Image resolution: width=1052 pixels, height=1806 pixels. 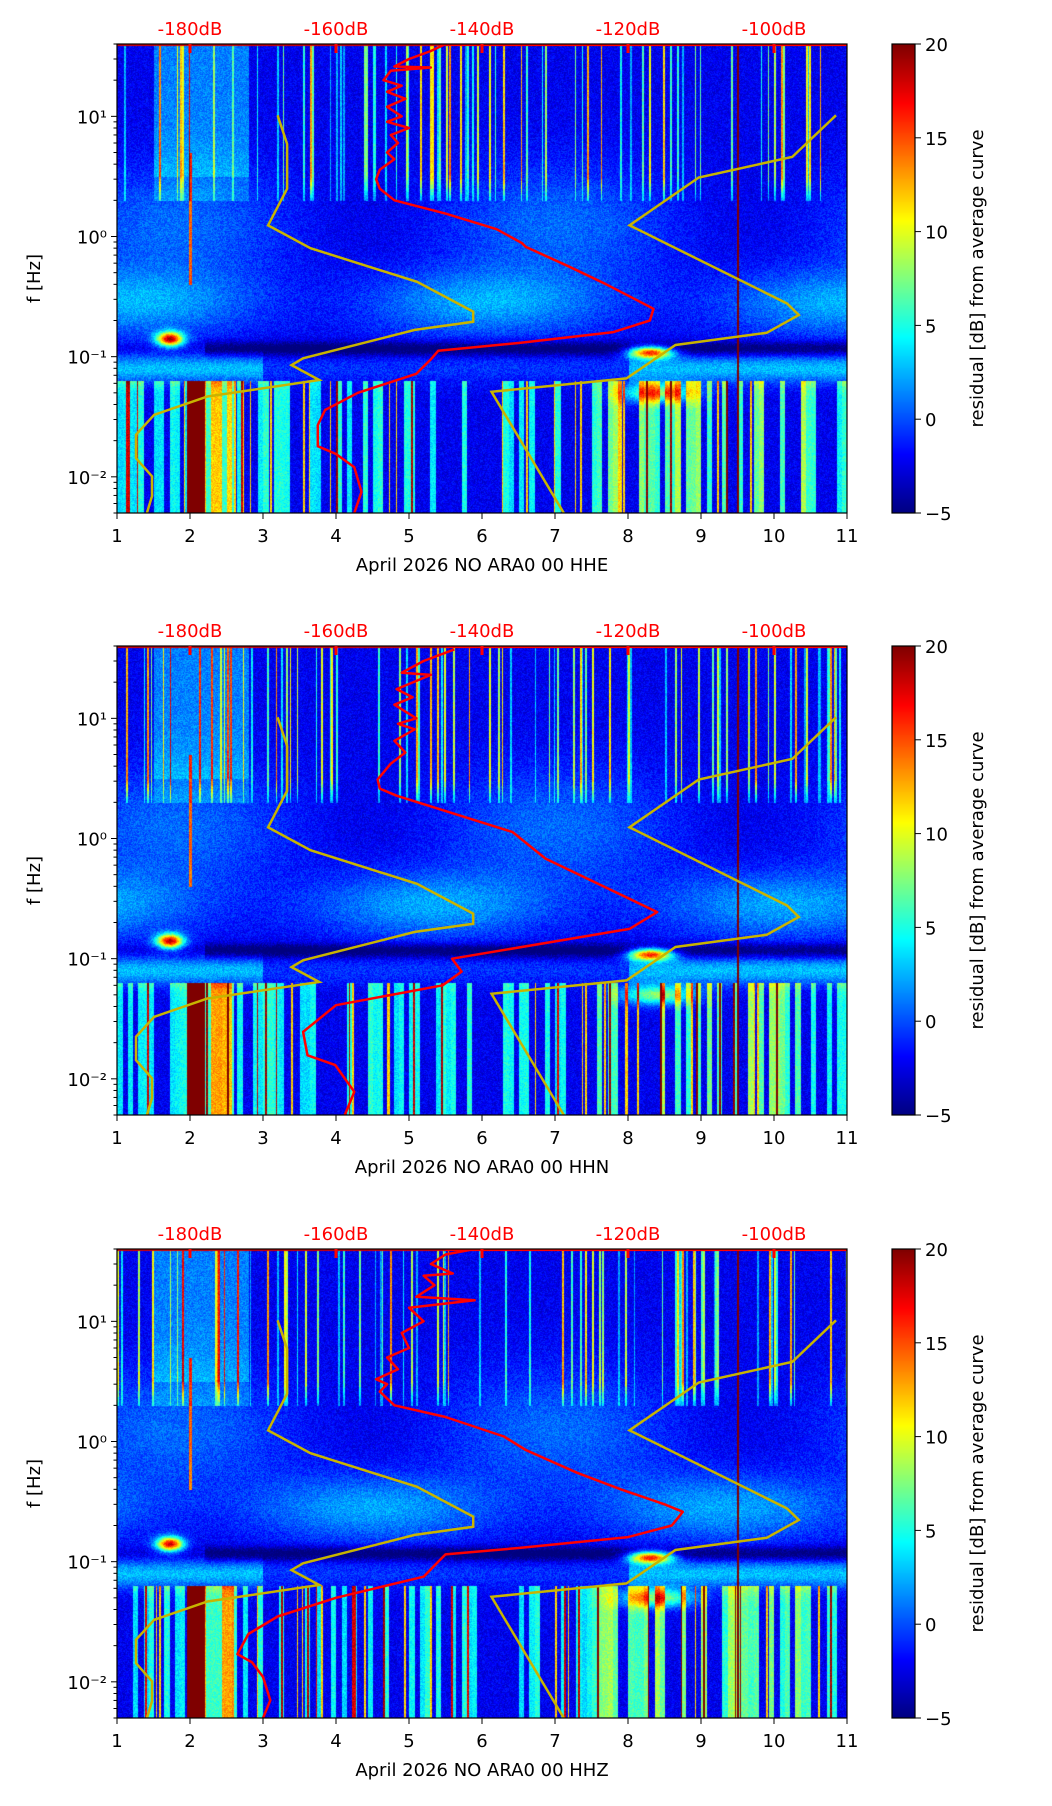 What do you see at coordinates (482, 1167) in the screenshot?
I see `x-axis-label: April 2026 NO ARA0 00 HHN` at bounding box center [482, 1167].